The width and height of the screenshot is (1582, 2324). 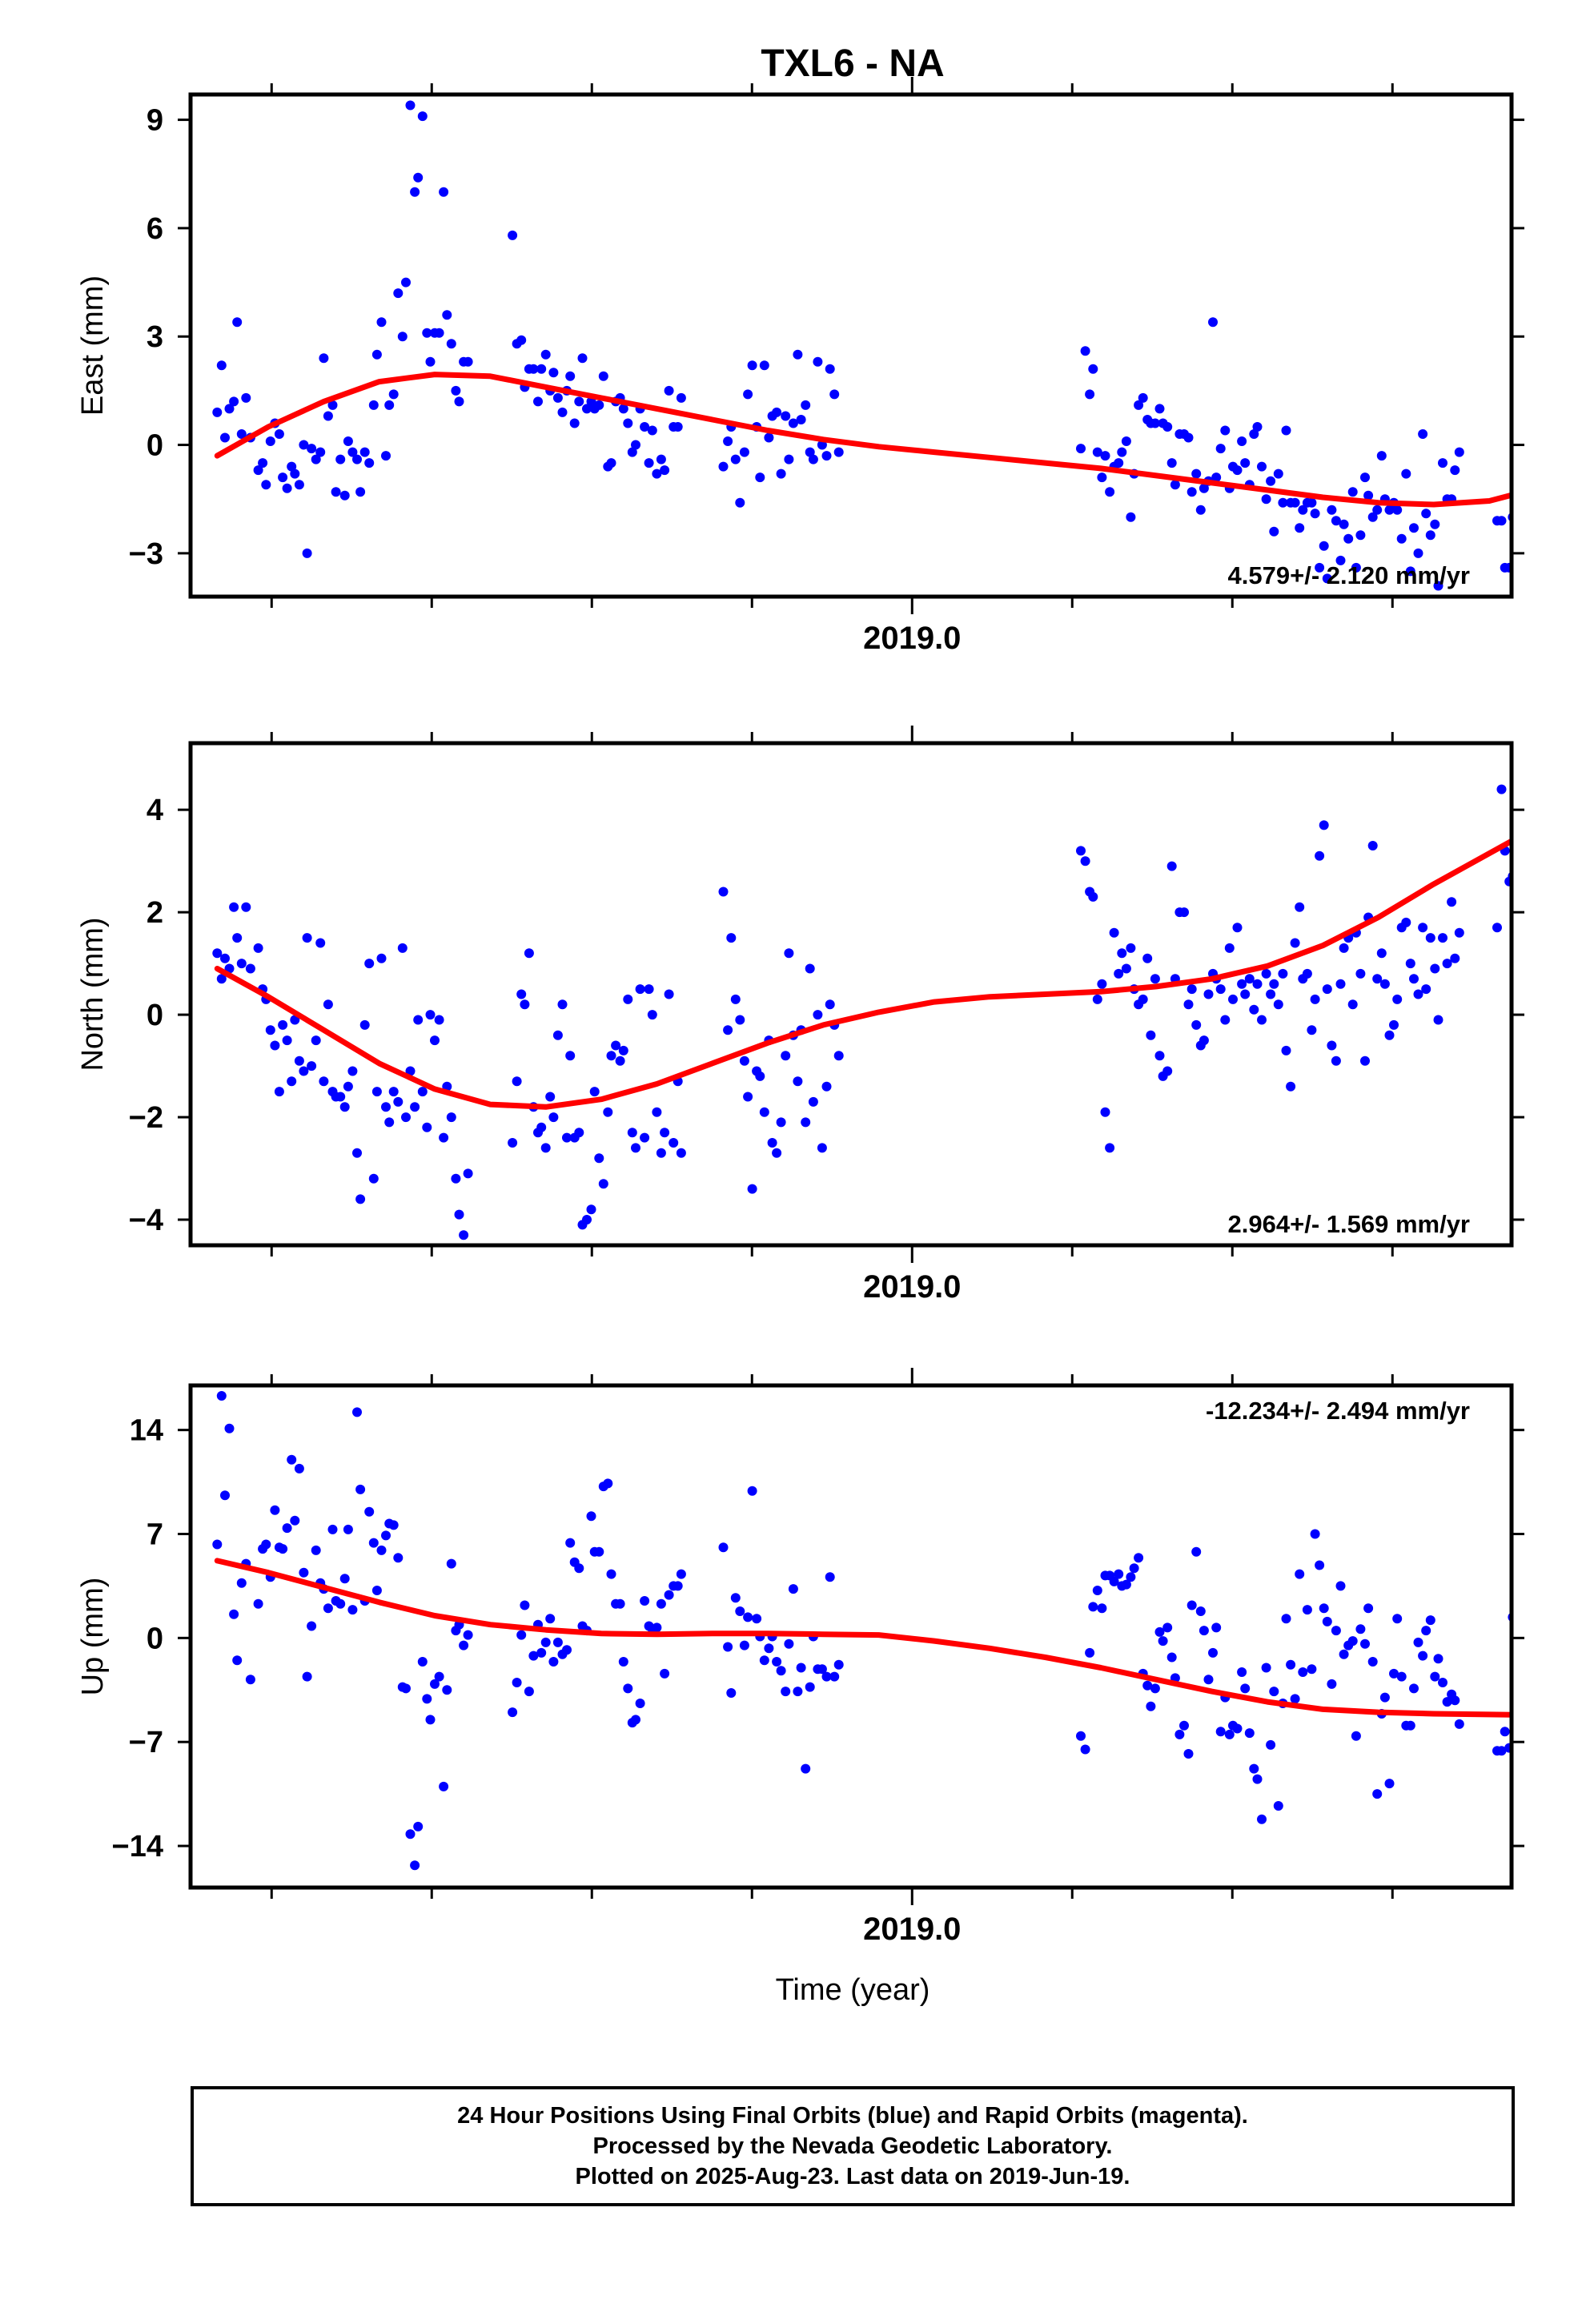 What do you see at coordinates (852, 63) in the screenshot?
I see `chart-title: TXL6 - NA` at bounding box center [852, 63].